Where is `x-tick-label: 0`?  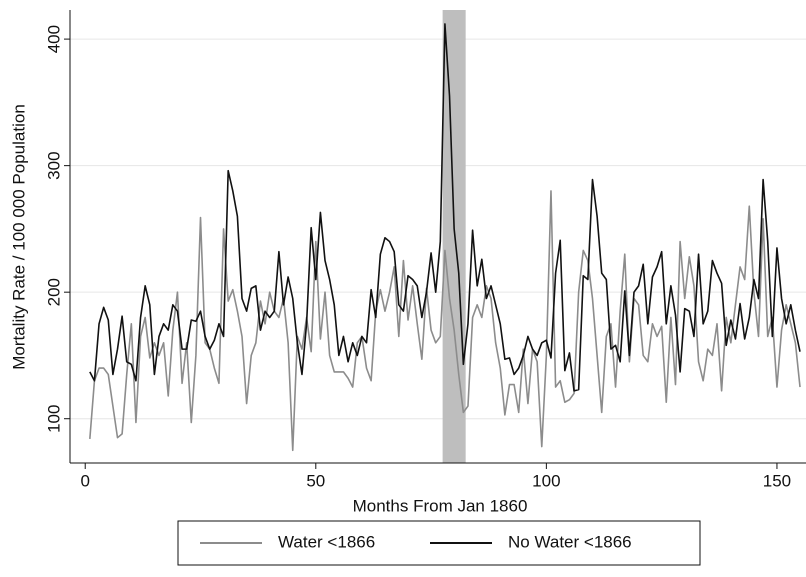 x-tick-label: 0 is located at coordinates (84, 480).